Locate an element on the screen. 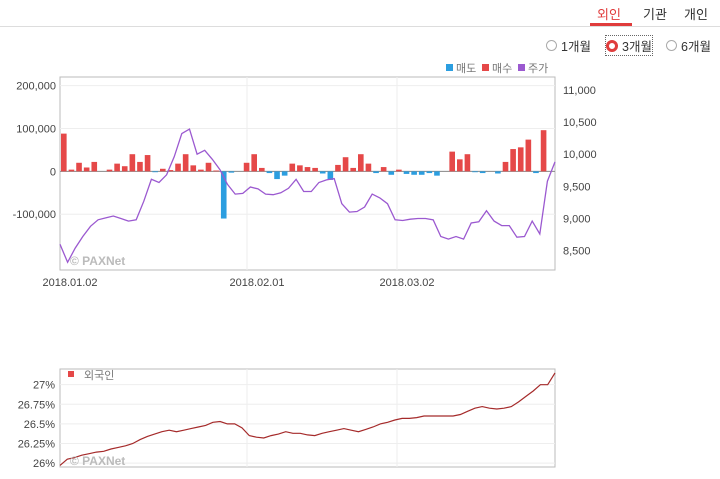 The height and width of the screenshot is (479, 720). y-left-tick-label: 200,000 is located at coordinates (36, 87).